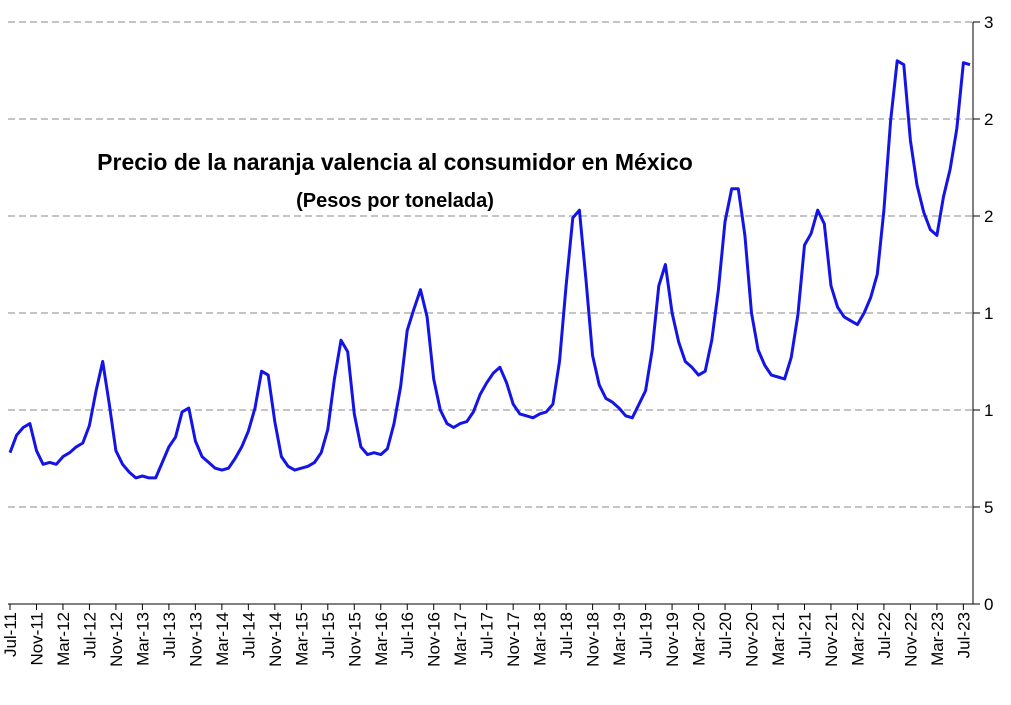 Image resolution: width=1011 pixels, height=705 pixels. Describe the element at coordinates (248, 635) in the screenshot. I see `x-tick-label: Jul-14` at that location.